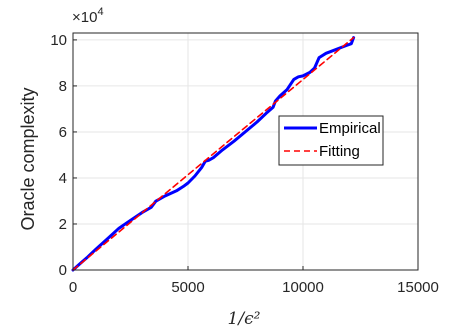 Image resolution: width=459 pixels, height=330 pixels. Describe the element at coordinates (350, 128) in the screenshot. I see `legend-label-empirical: Empirical` at that location.